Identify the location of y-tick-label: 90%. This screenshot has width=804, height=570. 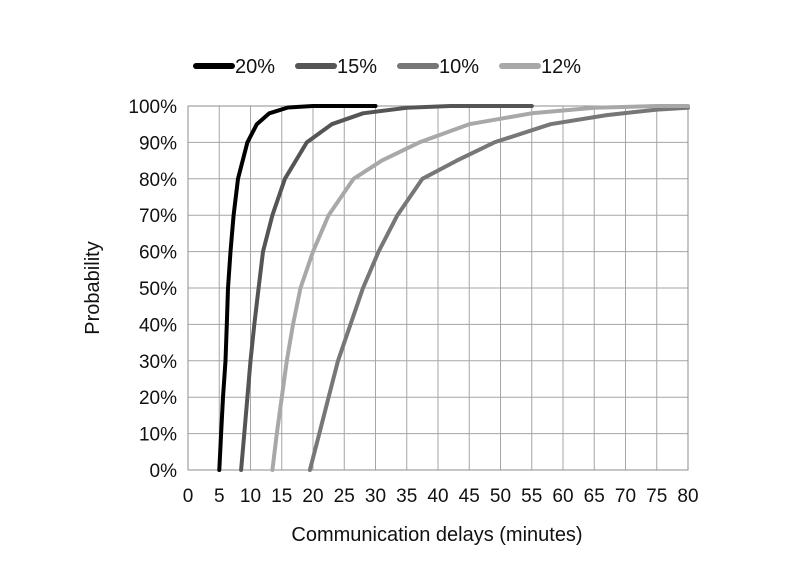
(158, 143).